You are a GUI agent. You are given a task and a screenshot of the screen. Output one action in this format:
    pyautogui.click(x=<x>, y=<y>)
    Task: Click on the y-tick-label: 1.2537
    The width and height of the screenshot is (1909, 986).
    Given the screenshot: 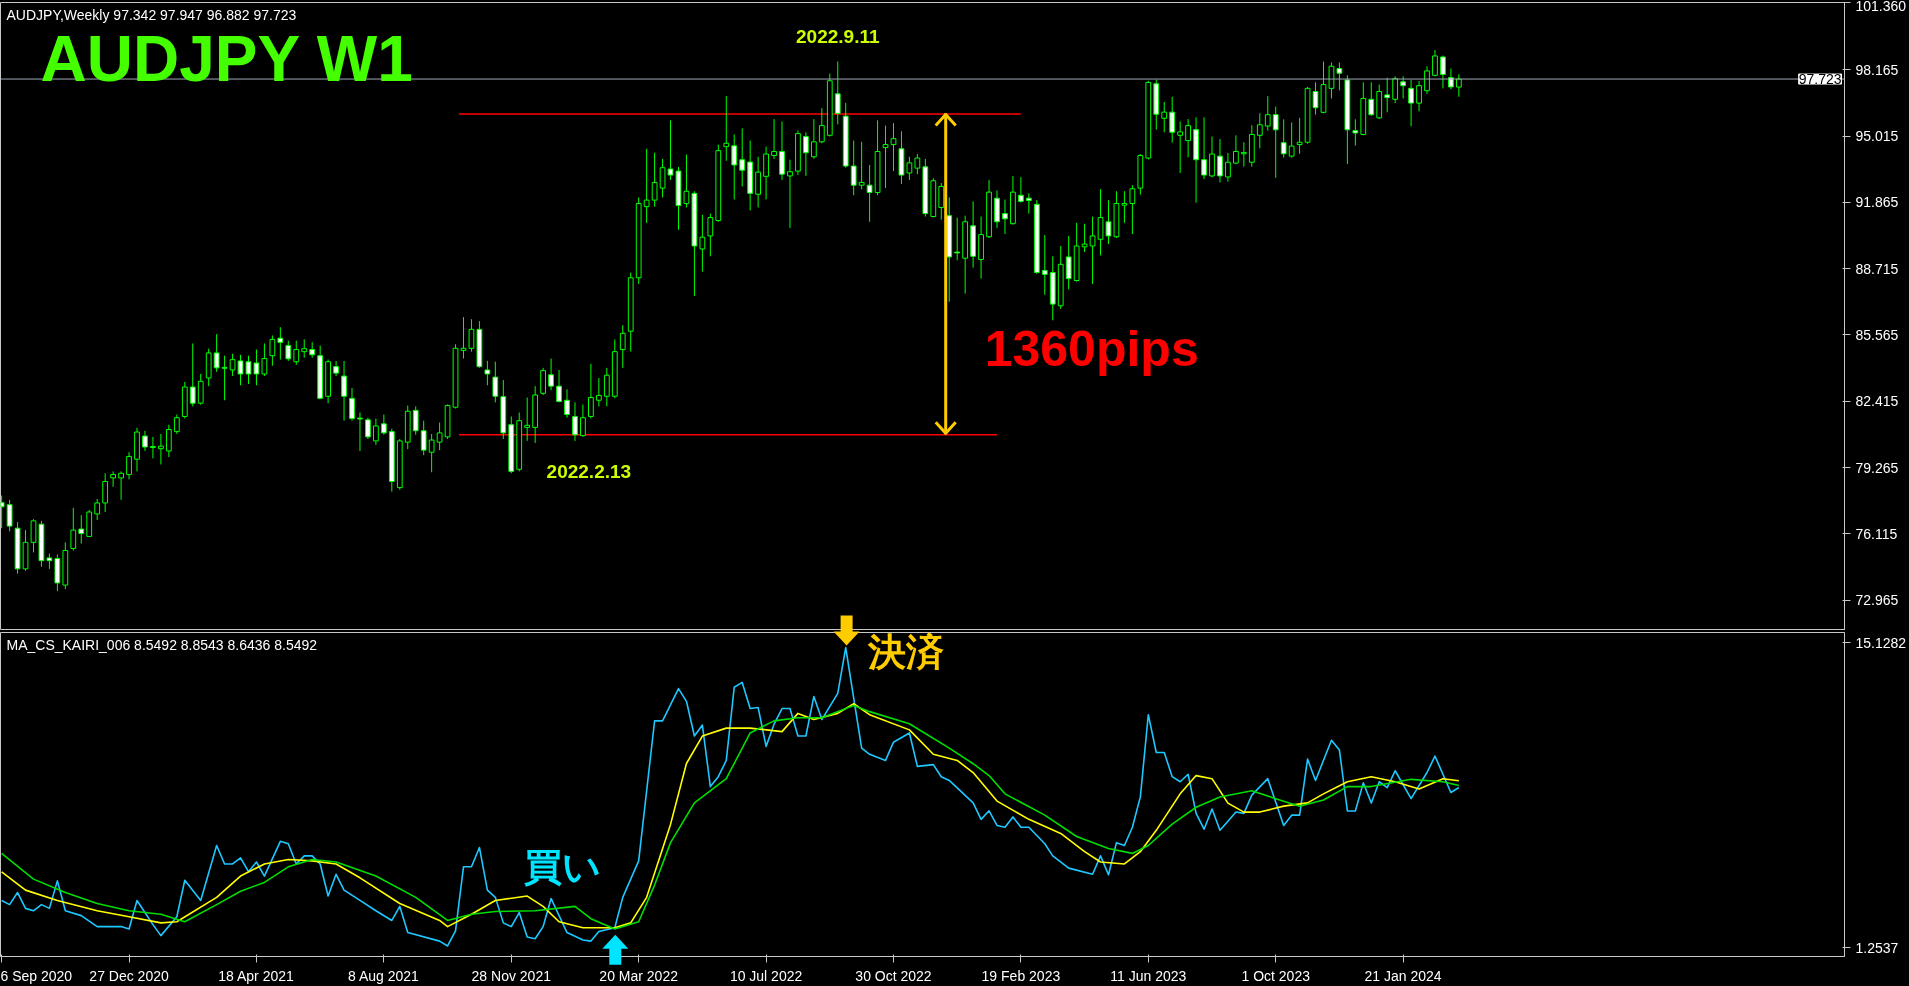 What is the action you would take?
    pyautogui.click(x=1877, y=947)
    